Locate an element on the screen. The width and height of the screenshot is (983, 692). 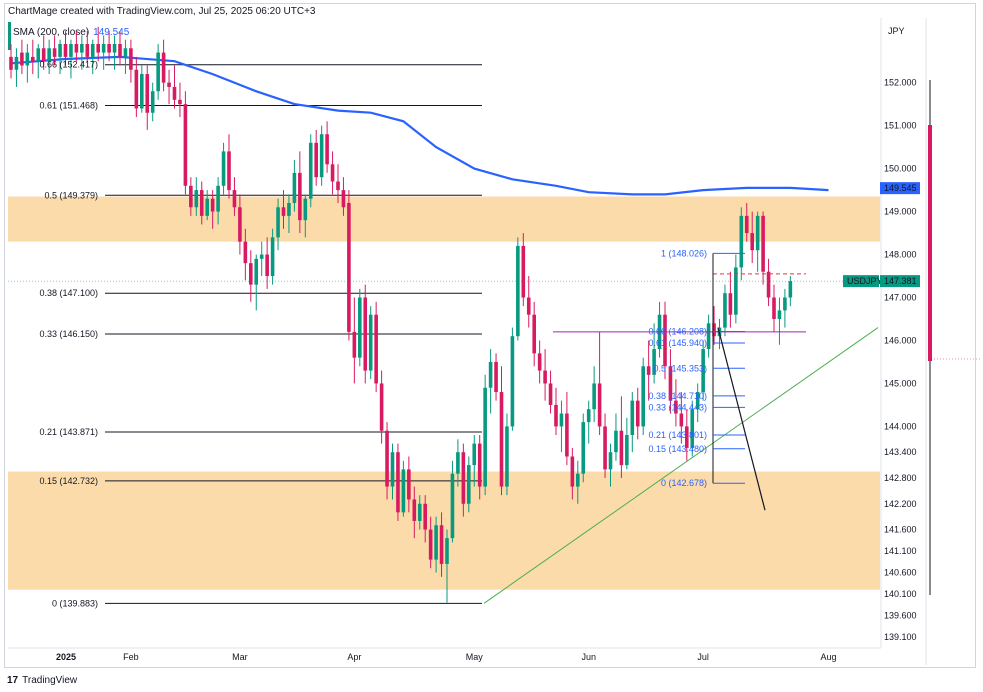
fib-small-level-label: 0.15 (143.480) is located at coordinates (677, 449).